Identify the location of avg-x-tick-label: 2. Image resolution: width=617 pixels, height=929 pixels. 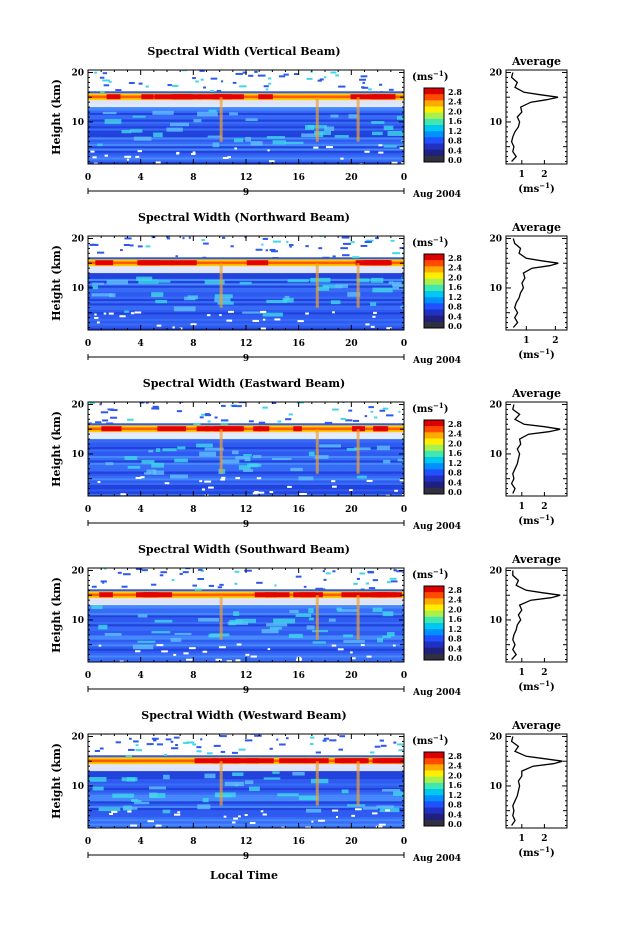
(544, 673).